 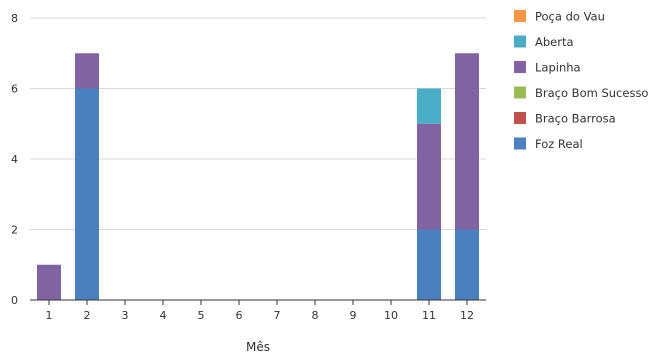 What do you see at coordinates (49, 315) in the screenshot?
I see `x-tick-label: 1` at bounding box center [49, 315].